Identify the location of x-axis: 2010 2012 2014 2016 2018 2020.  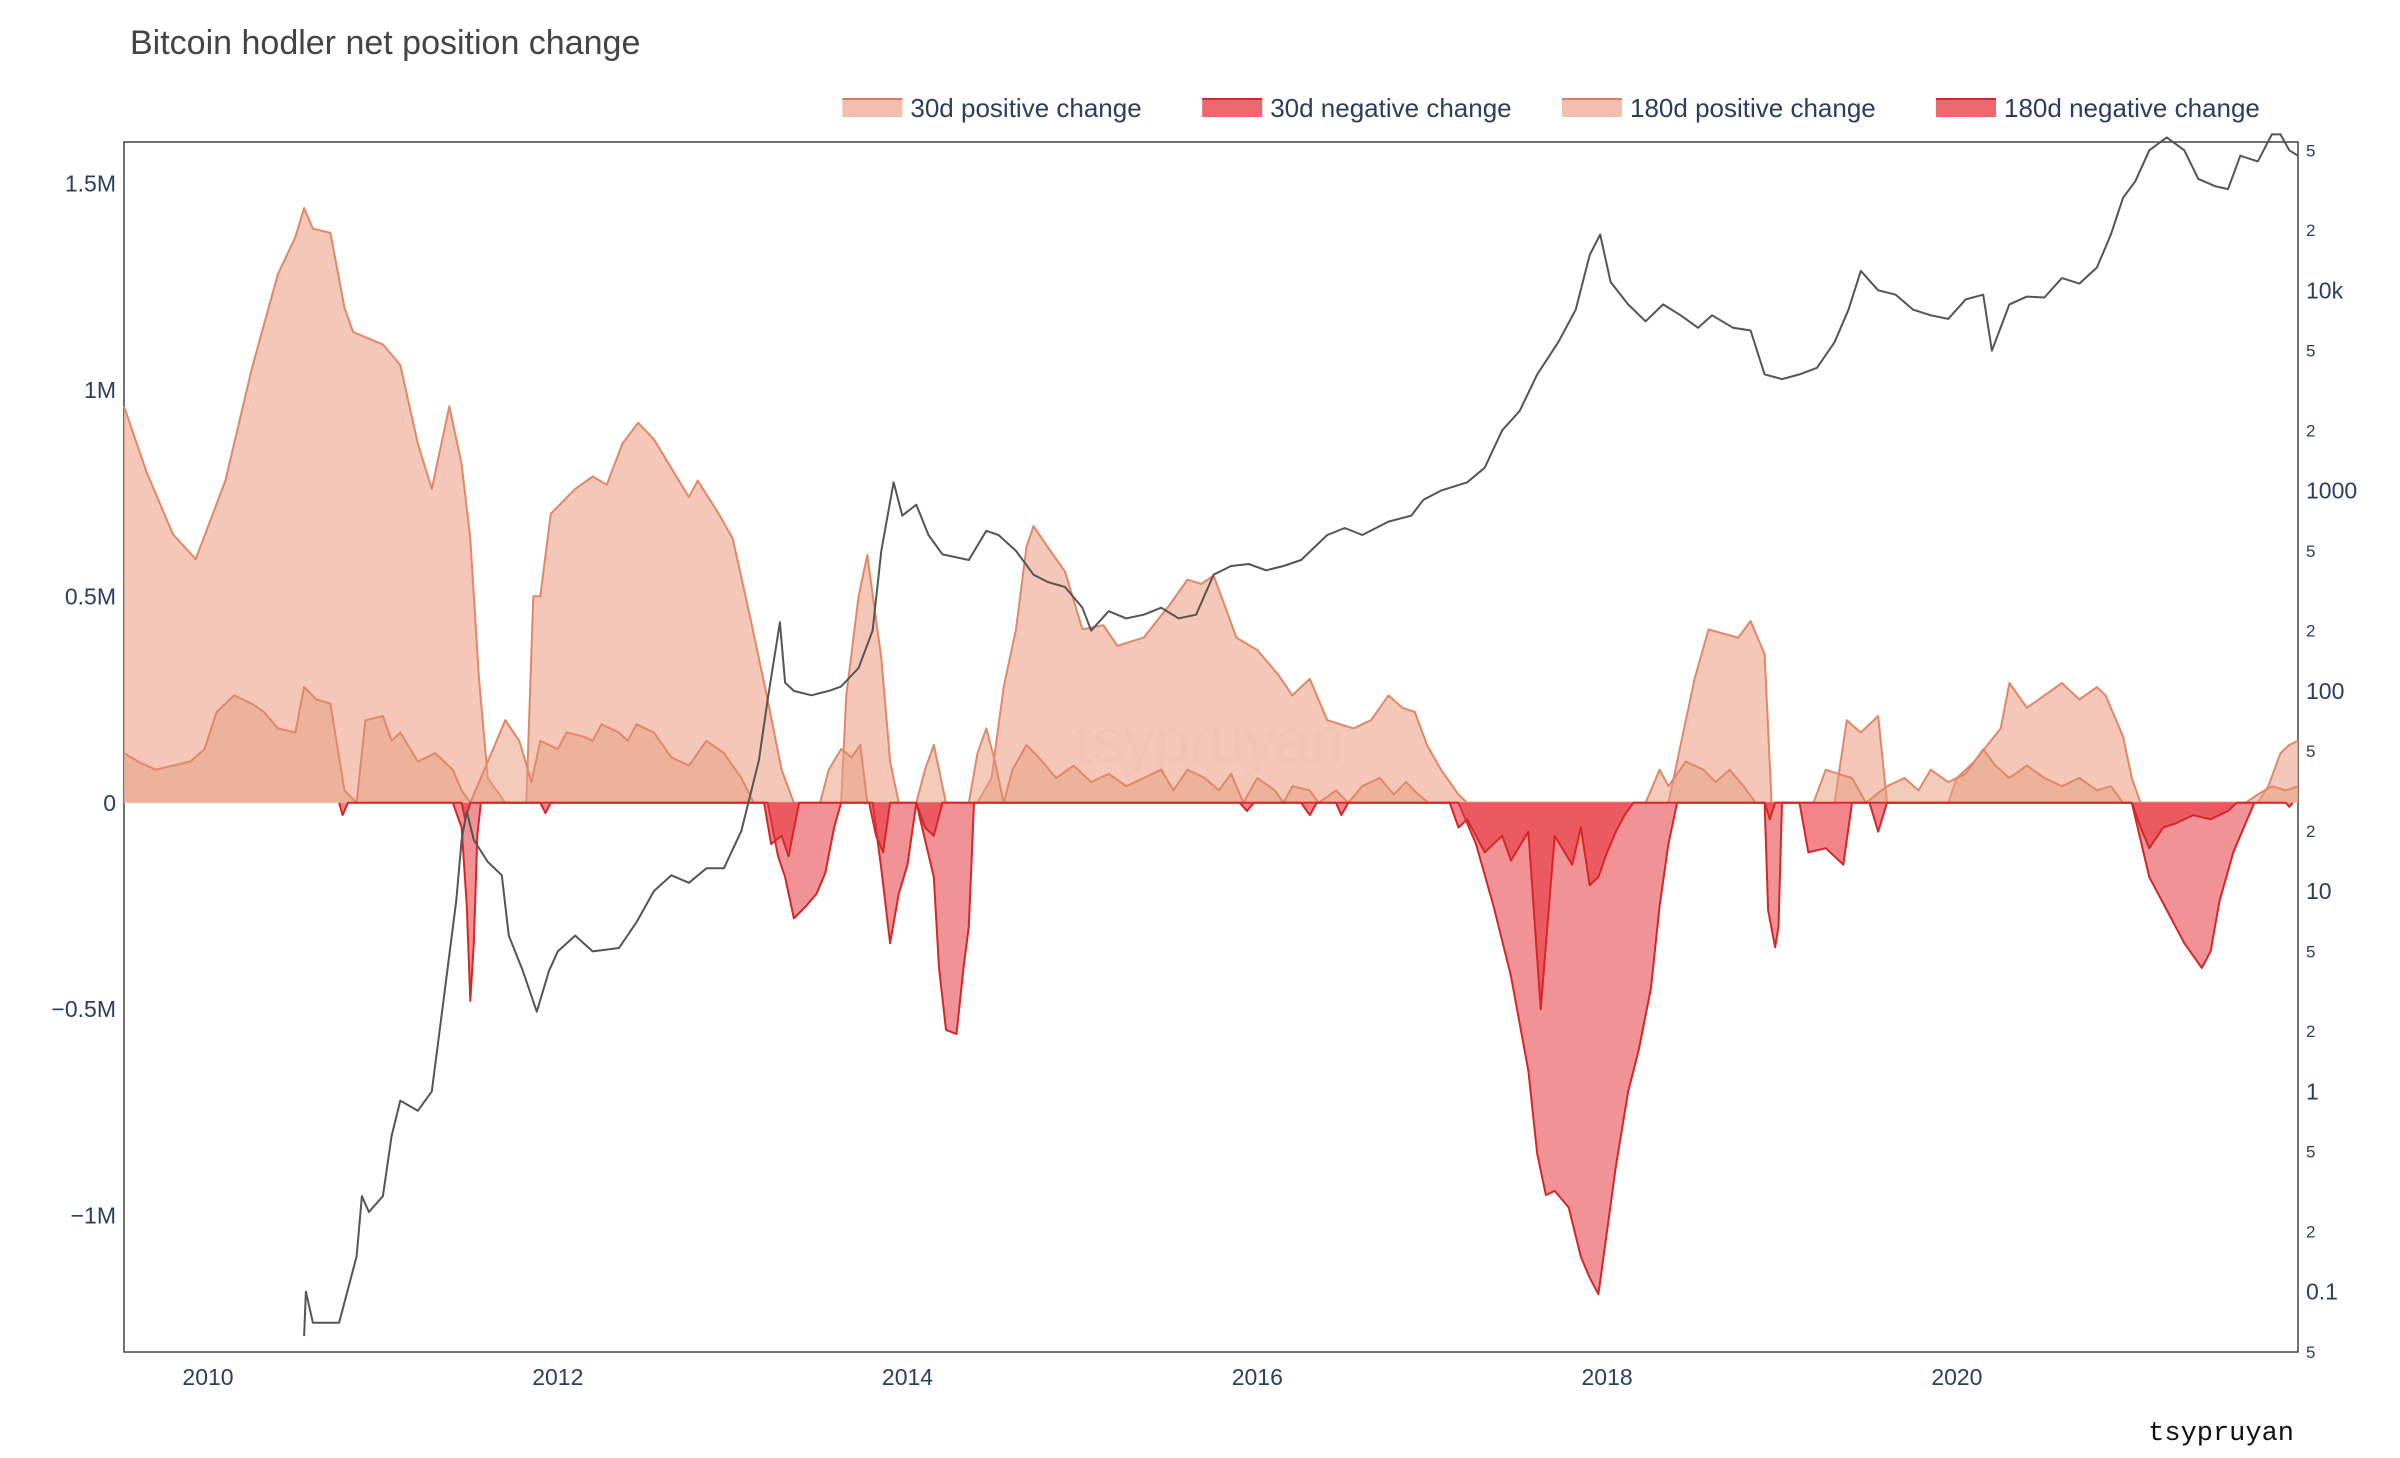
(1082, 1377).